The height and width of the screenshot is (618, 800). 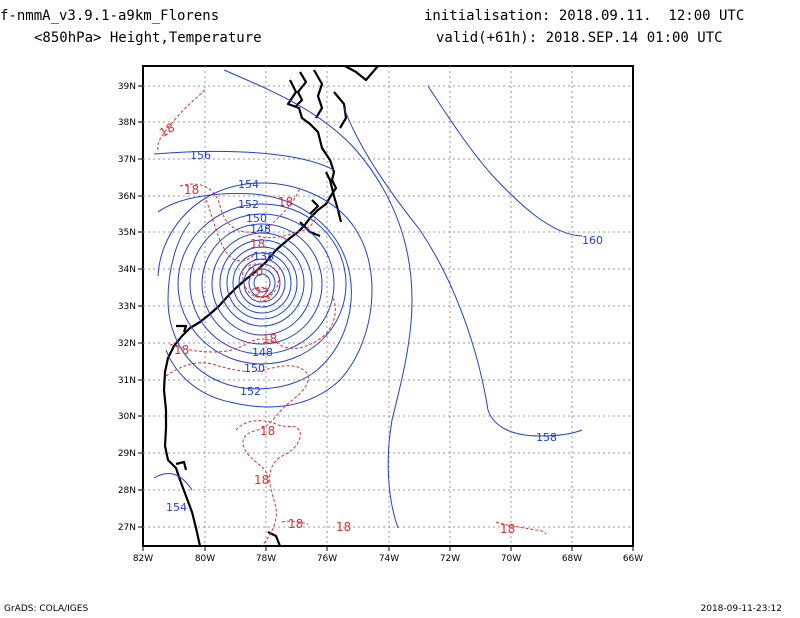 I want to click on temperature-label: 22, so click(x=261, y=293).